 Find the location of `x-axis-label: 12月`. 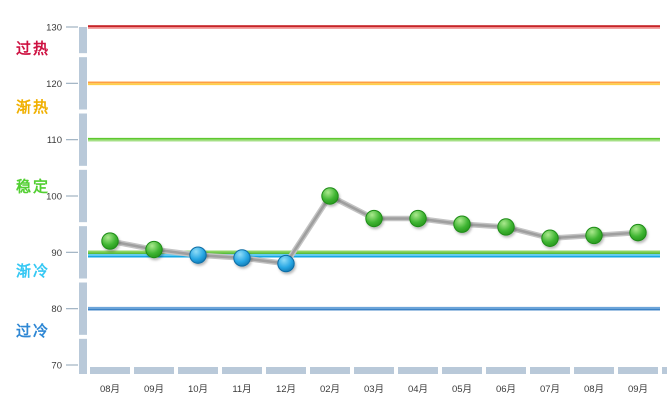

x-axis-label: 12月 is located at coordinates (286, 389).